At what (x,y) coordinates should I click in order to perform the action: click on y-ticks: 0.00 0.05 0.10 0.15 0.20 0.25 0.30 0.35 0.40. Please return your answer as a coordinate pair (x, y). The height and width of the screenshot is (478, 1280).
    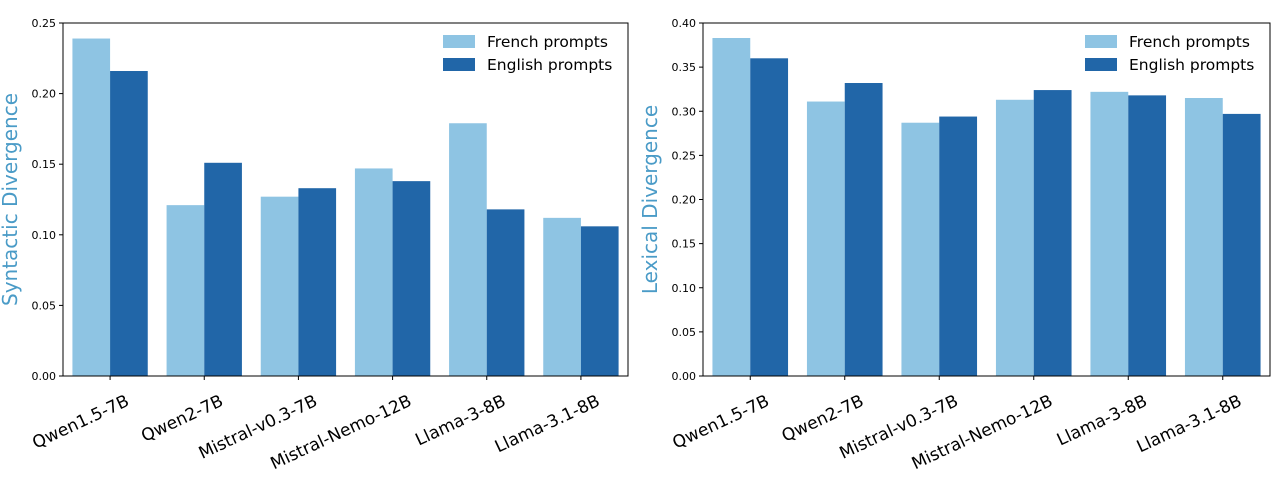
    Looking at the image, I should click on (687, 200).